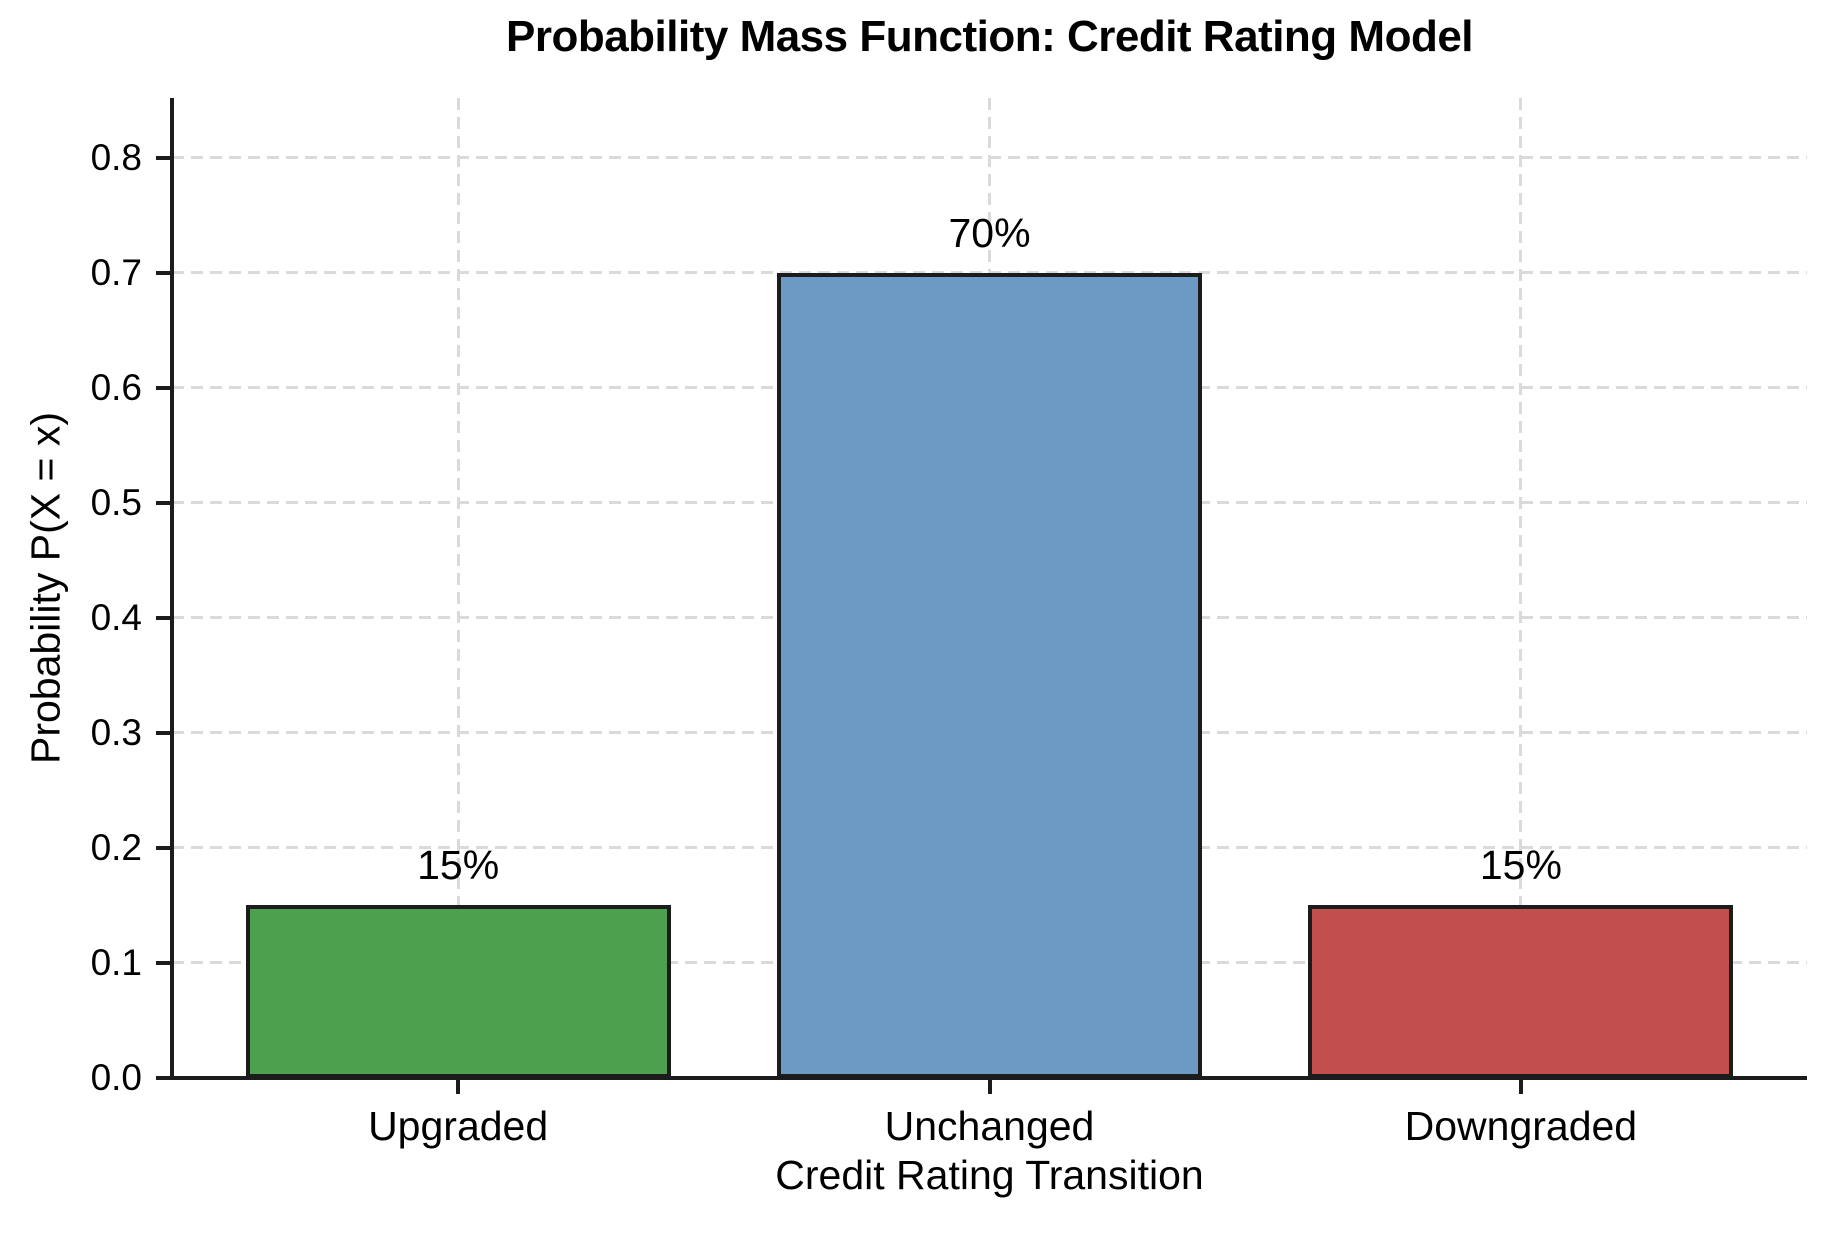 The height and width of the screenshot is (1234, 1834). What do you see at coordinates (1521, 1126) in the screenshot?
I see `x-tick-label: Downgraded` at bounding box center [1521, 1126].